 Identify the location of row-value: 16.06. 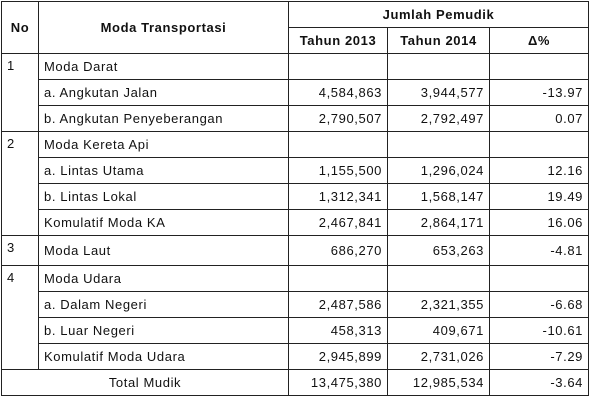
(539, 222).